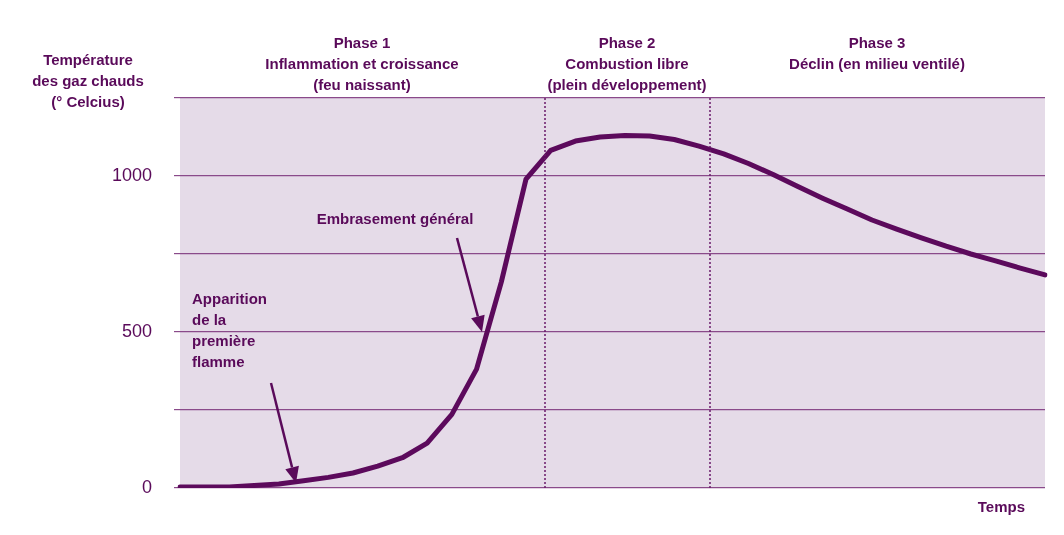 Image resolution: width=1064 pixels, height=535 pixels. Describe the element at coordinates (362, 63) in the screenshot. I see `text: Phase 1 Inflammation et croissance (feu naissant)` at that location.